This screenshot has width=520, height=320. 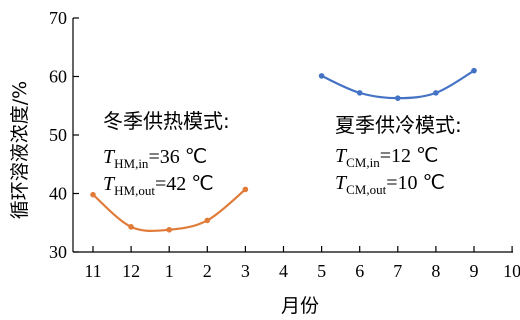 I want to click on annotation-winter-line-1-symbol: T, so click(x=109, y=157).